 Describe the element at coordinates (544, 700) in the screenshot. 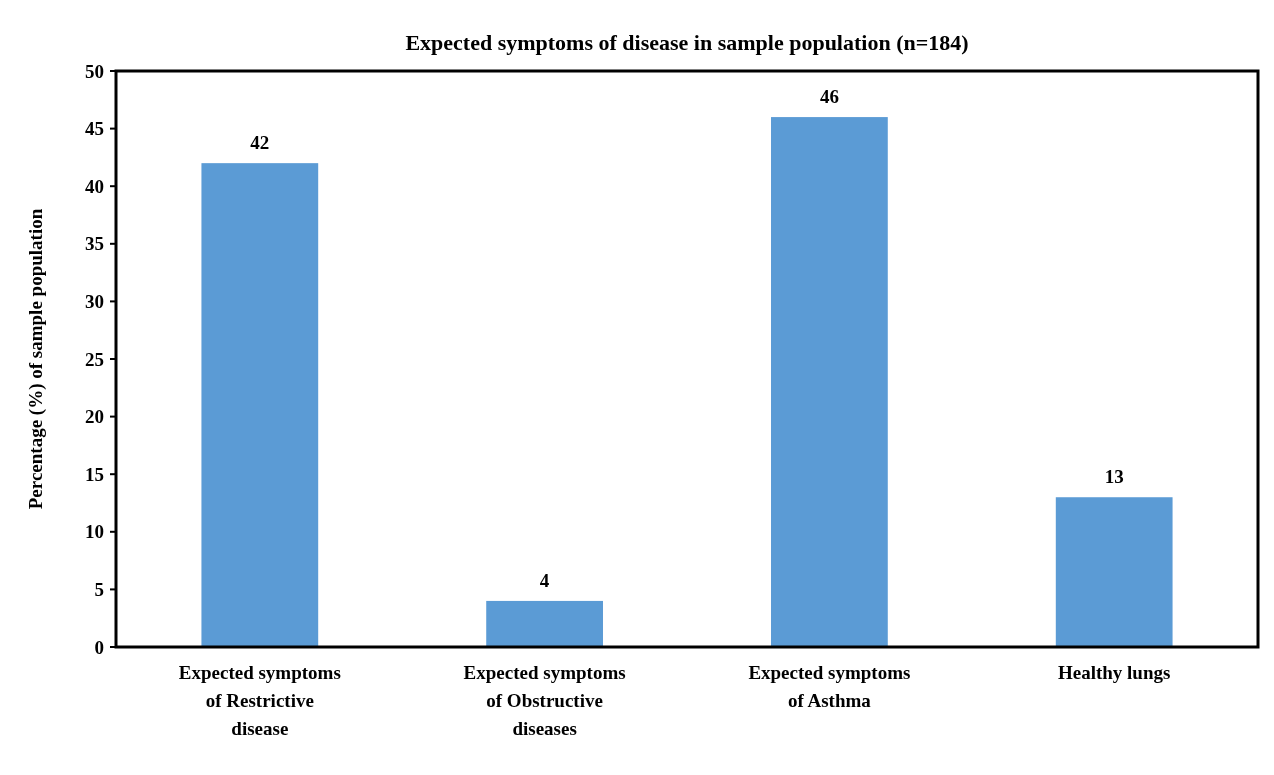

I see `x-tick-label: Expected symptoms of Obstructive diseases` at that location.